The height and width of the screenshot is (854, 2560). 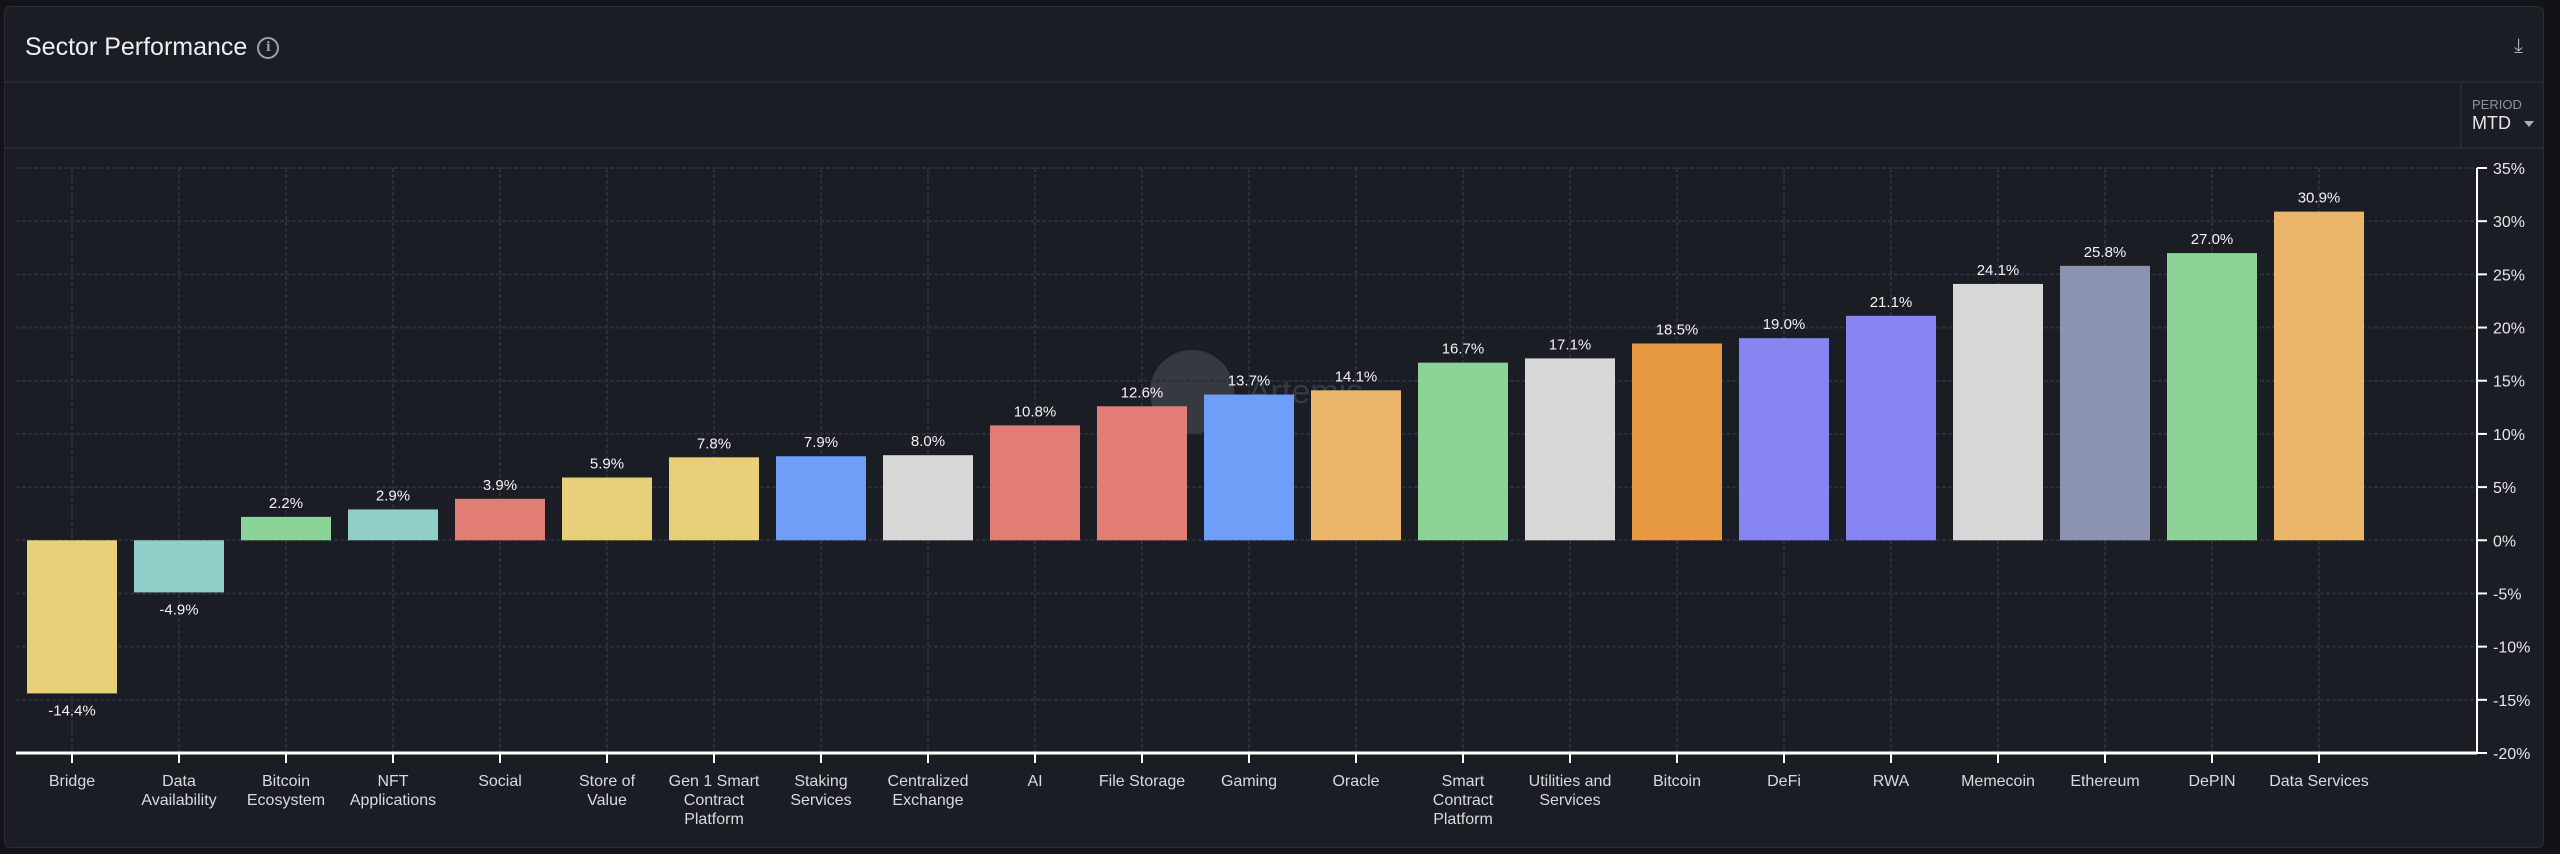 I want to click on y-tick-label: 10%, so click(x=2509, y=435).